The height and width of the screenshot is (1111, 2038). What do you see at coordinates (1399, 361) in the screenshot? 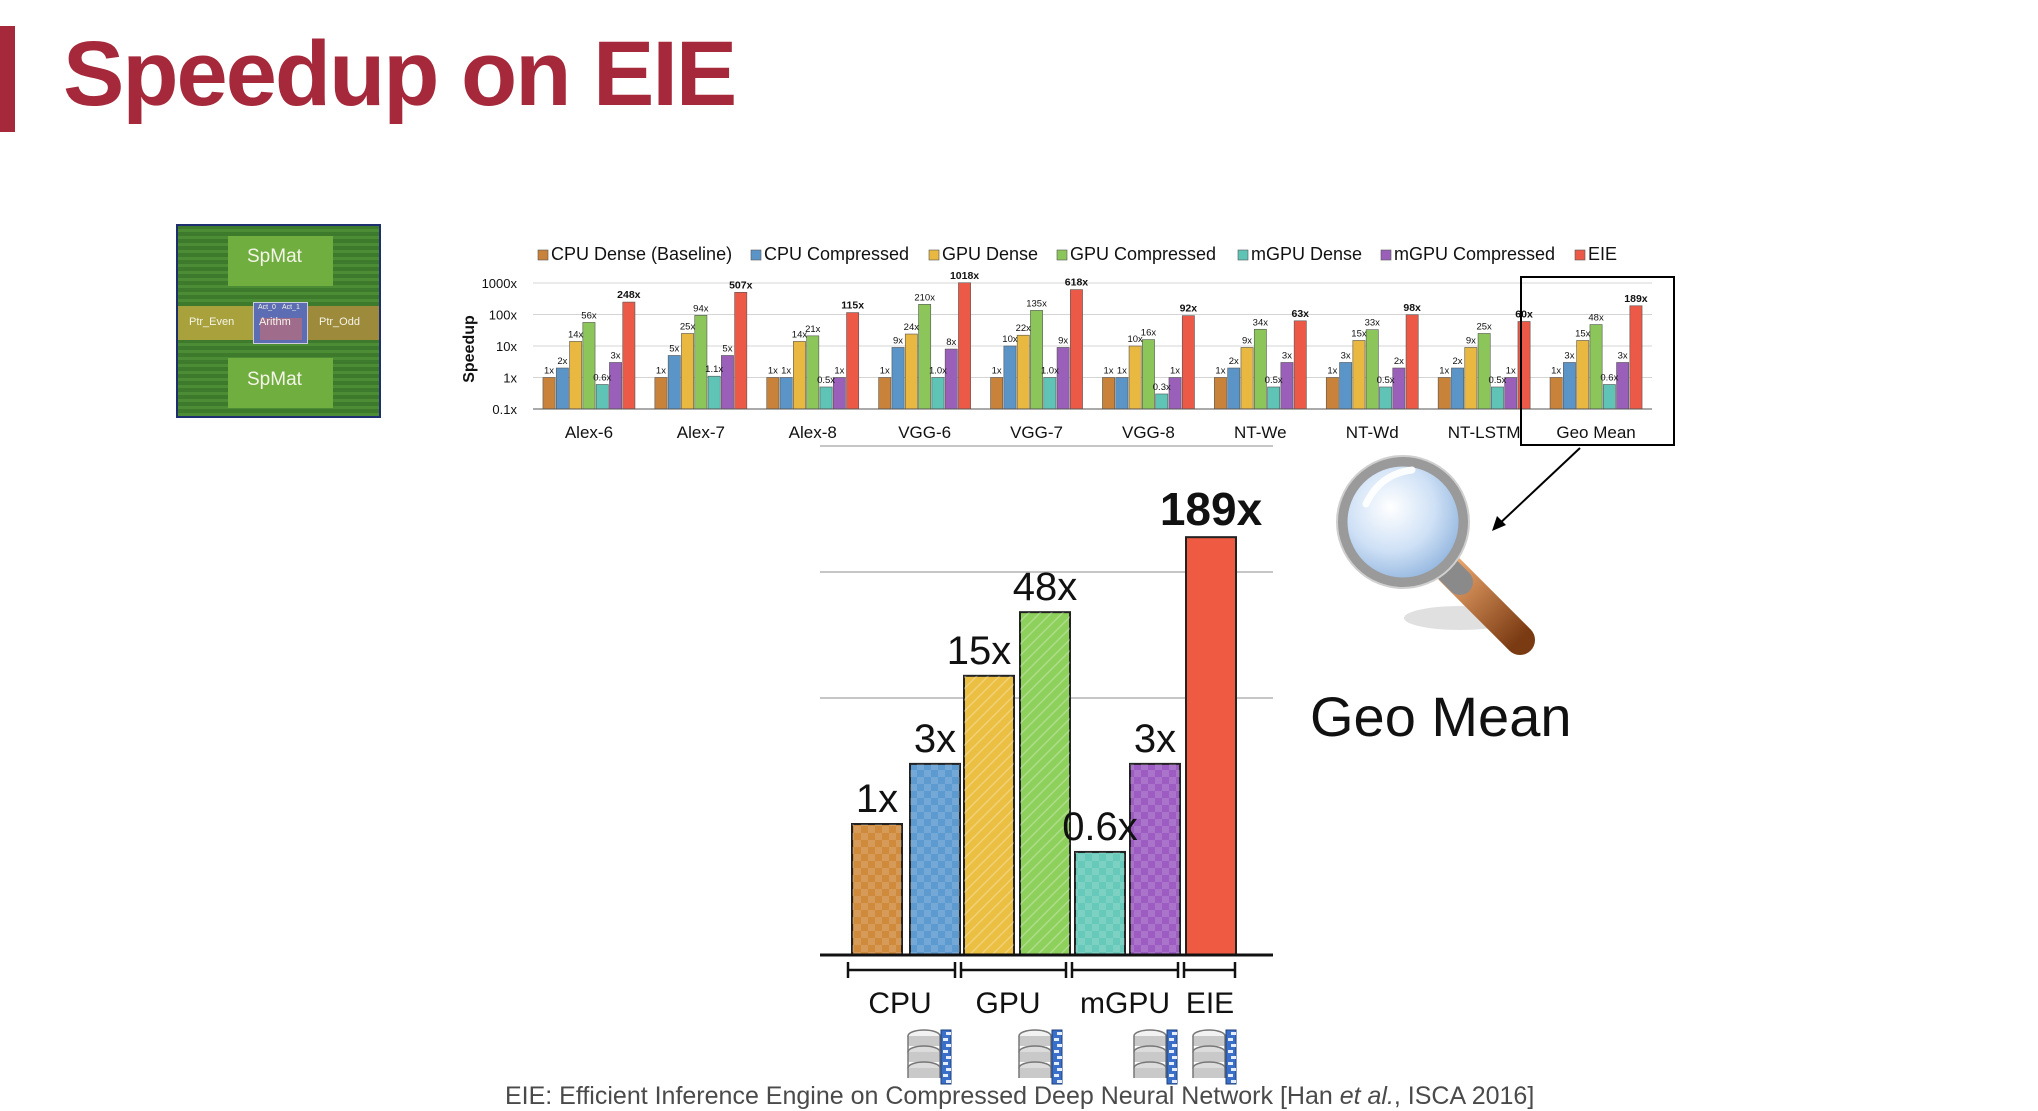
I see `data-label-nt-wd-mgpu-compressed: 2x` at bounding box center [1399, 361].